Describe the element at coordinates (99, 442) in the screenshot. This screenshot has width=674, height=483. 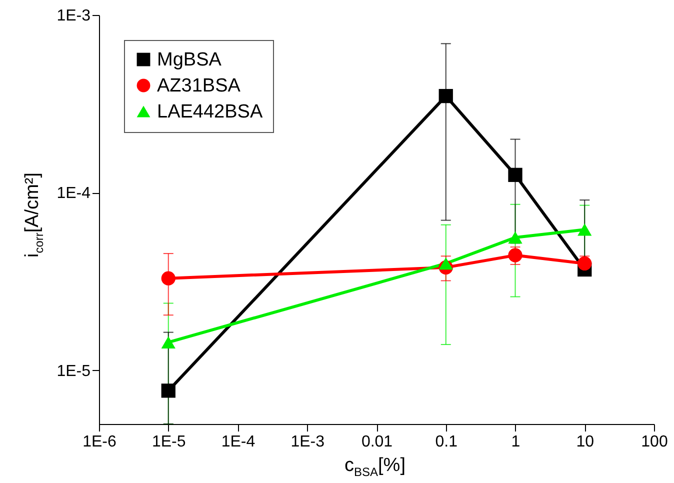
I see `x-tick-label: 1E-6` at that location.